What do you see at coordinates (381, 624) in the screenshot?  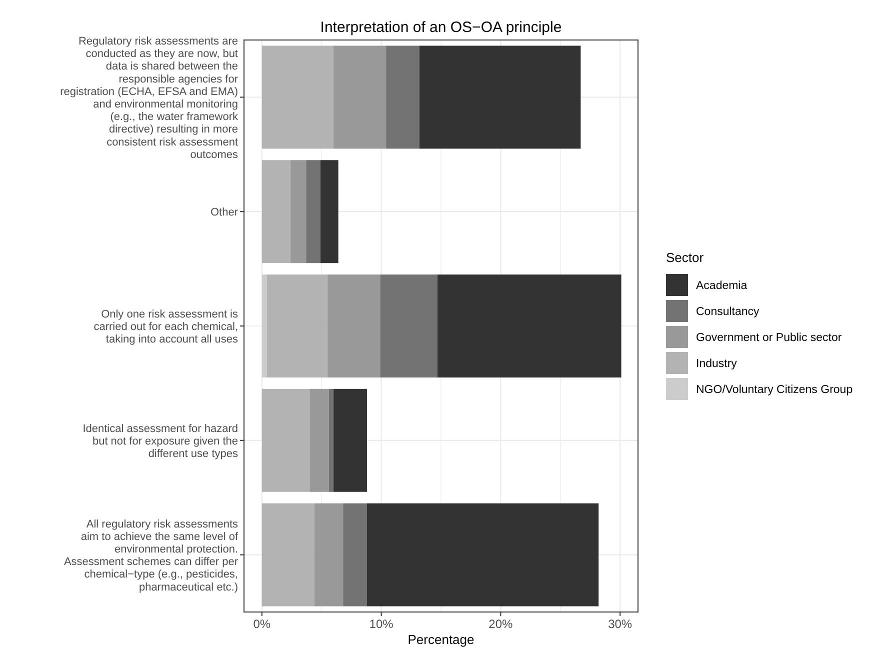 I see `x-tick-label: 10%` at bounding box center [381, 624].